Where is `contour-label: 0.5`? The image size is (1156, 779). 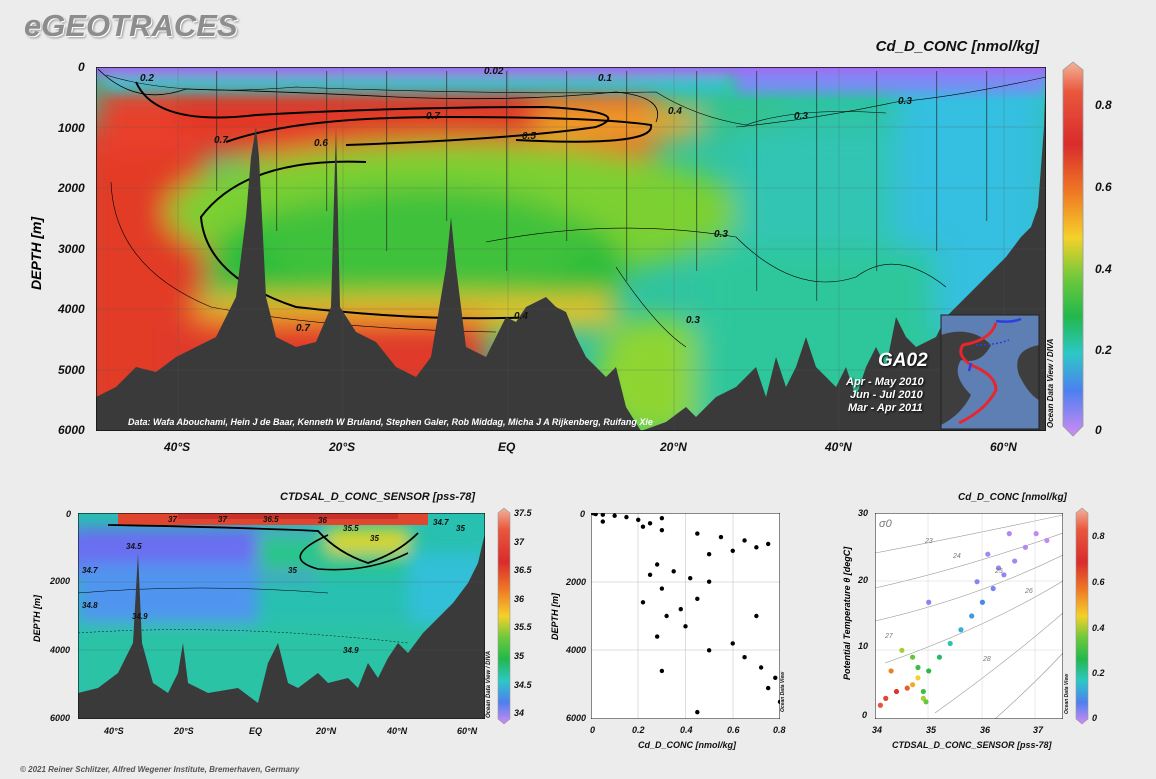
contour-label: 0.5 is located at coordinates (529, 136).